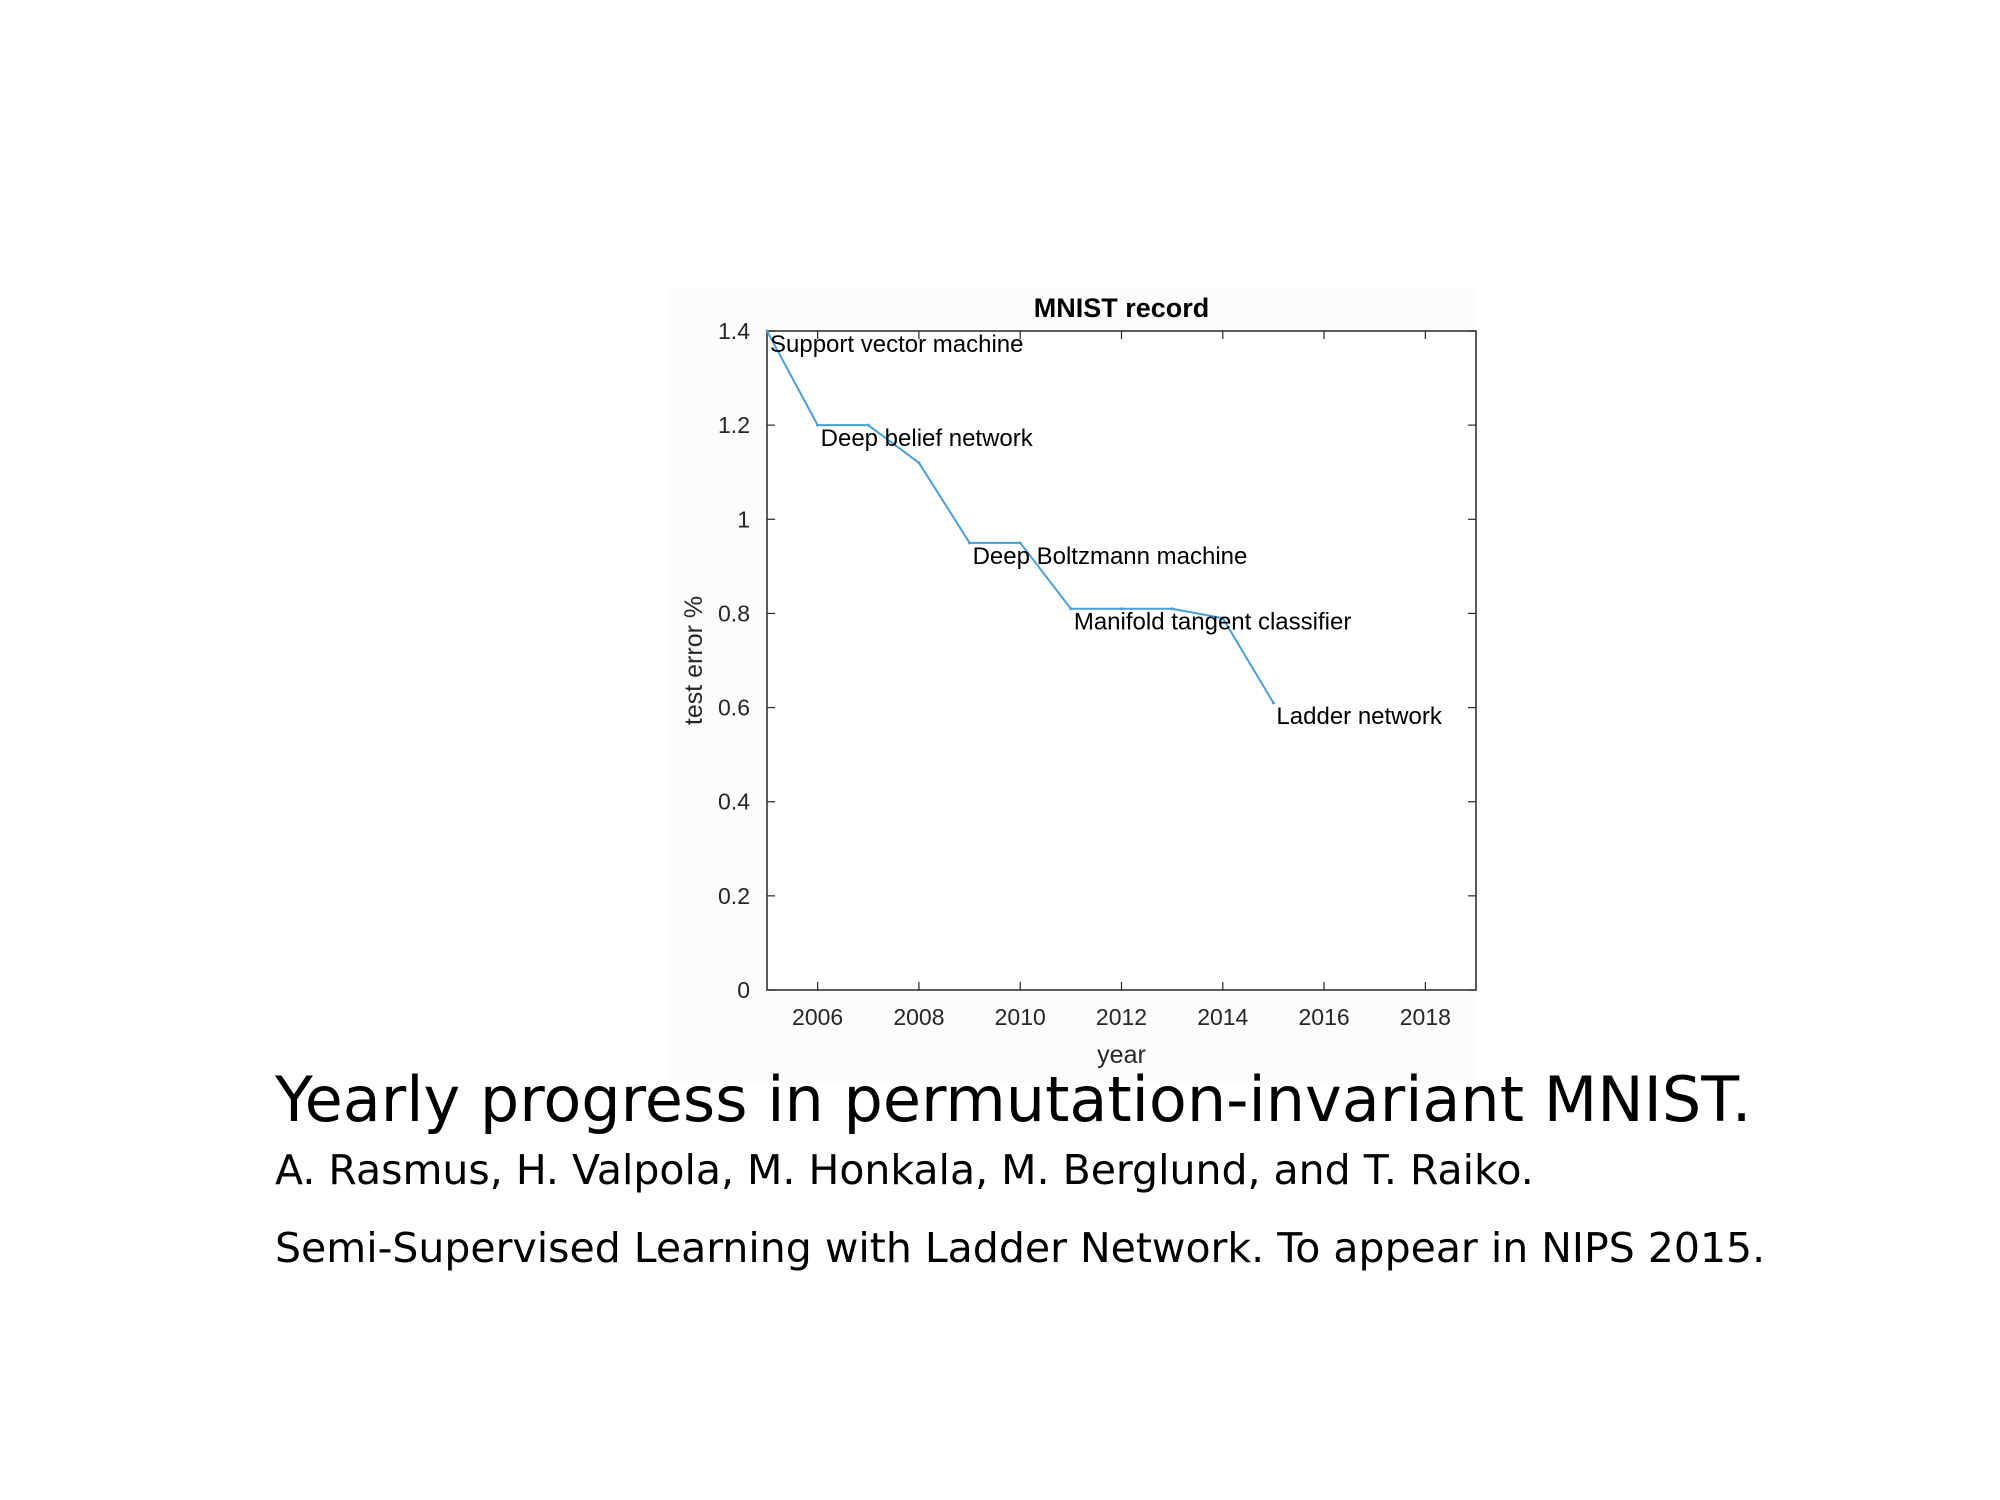  I want to click on y-axis-label: test error %, so click(694, 660).